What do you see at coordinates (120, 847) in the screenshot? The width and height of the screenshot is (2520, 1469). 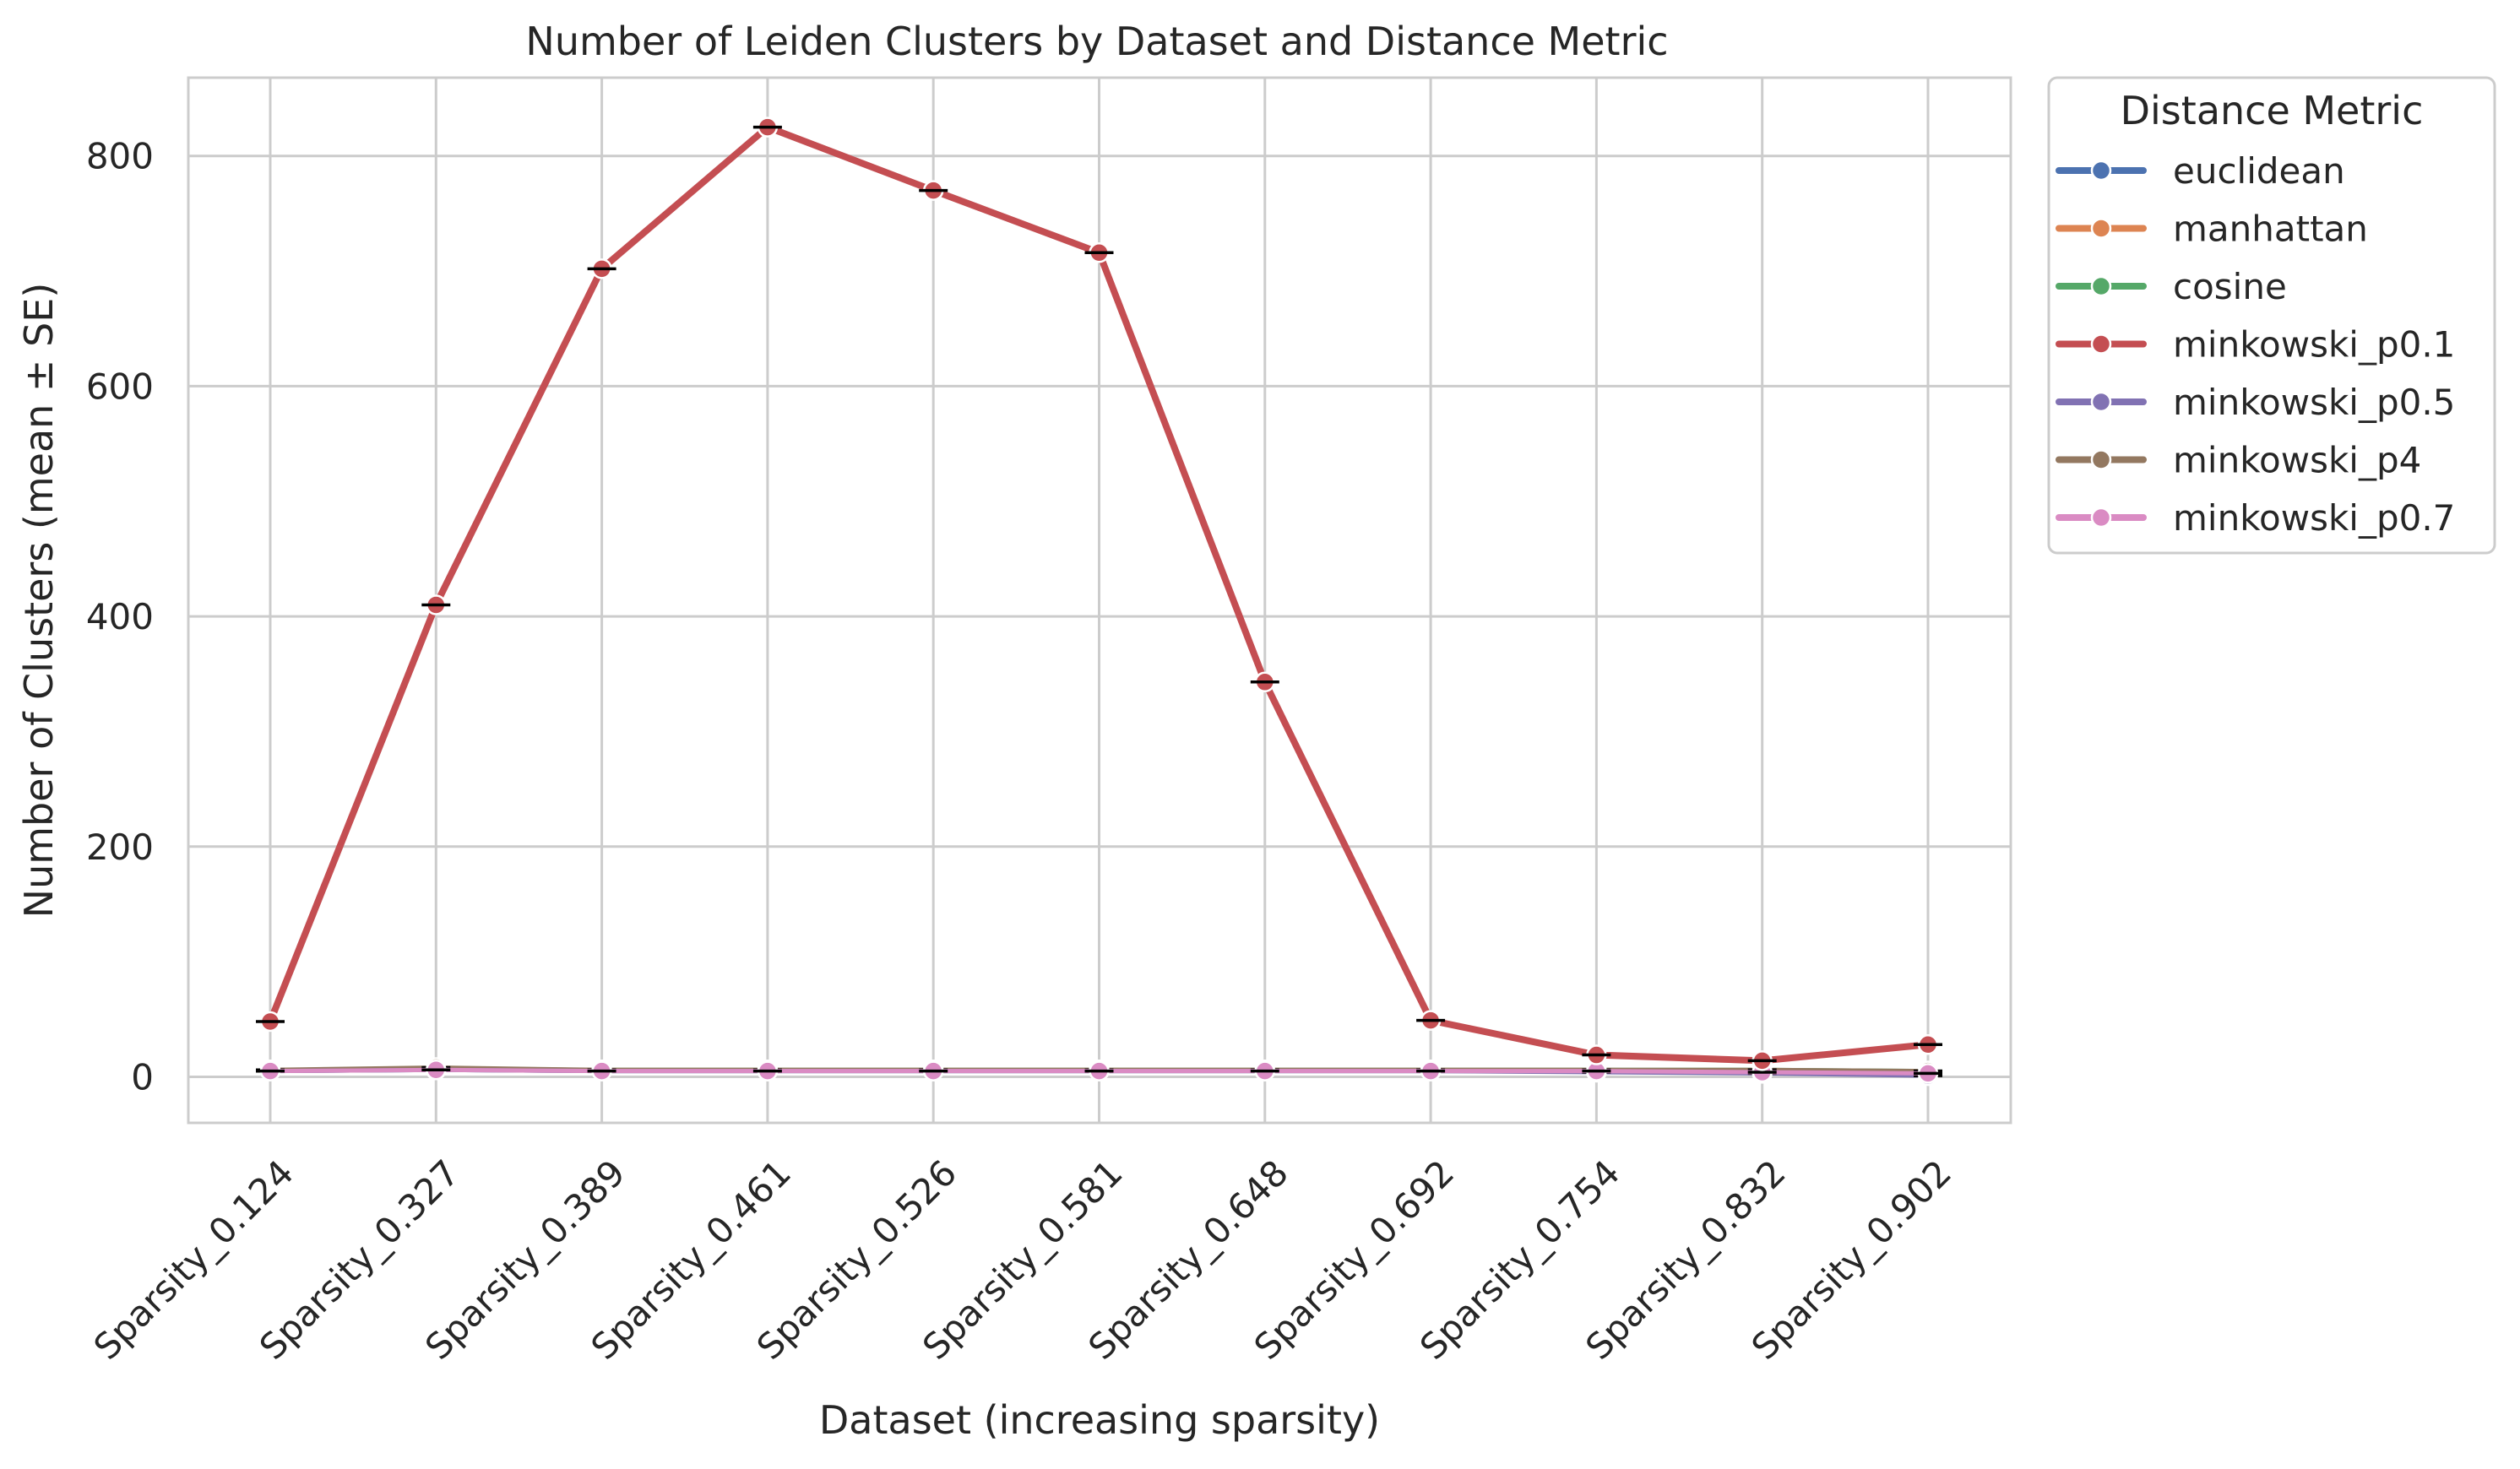 I see `y-tick-label: 200` at bounding box center [120, 847].